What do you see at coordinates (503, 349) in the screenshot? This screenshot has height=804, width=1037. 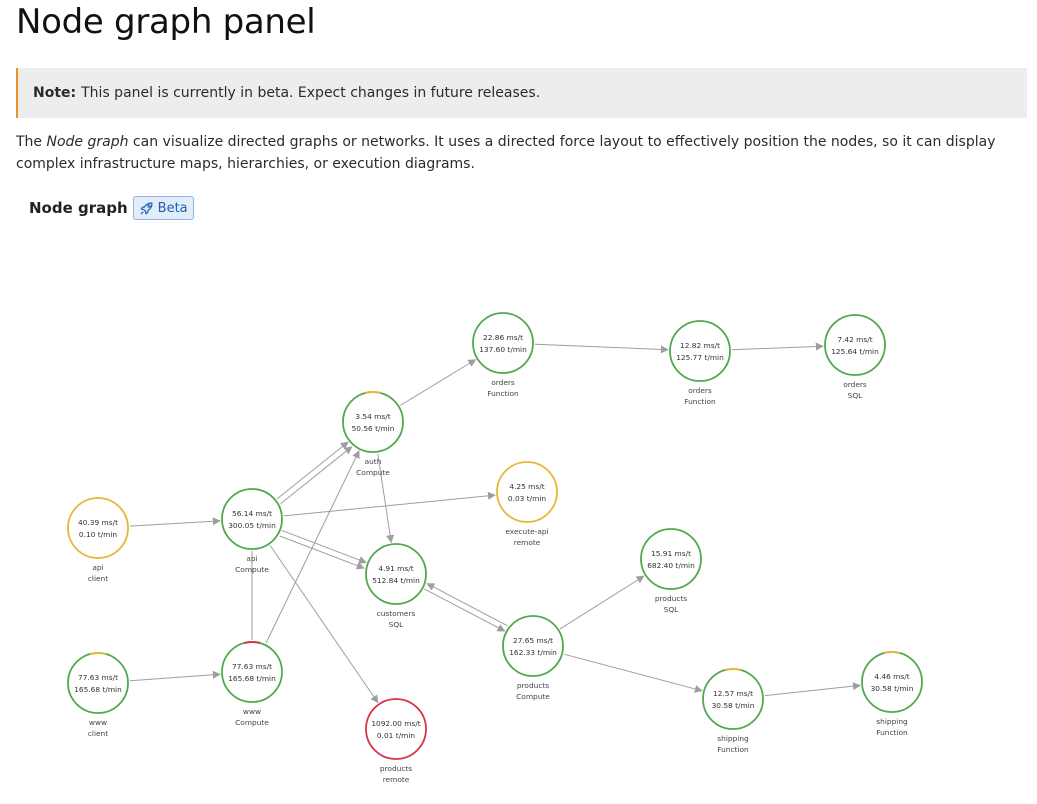 I see `node-stat-throughput: 137.60 t/min` at bounding box center [503, 349].